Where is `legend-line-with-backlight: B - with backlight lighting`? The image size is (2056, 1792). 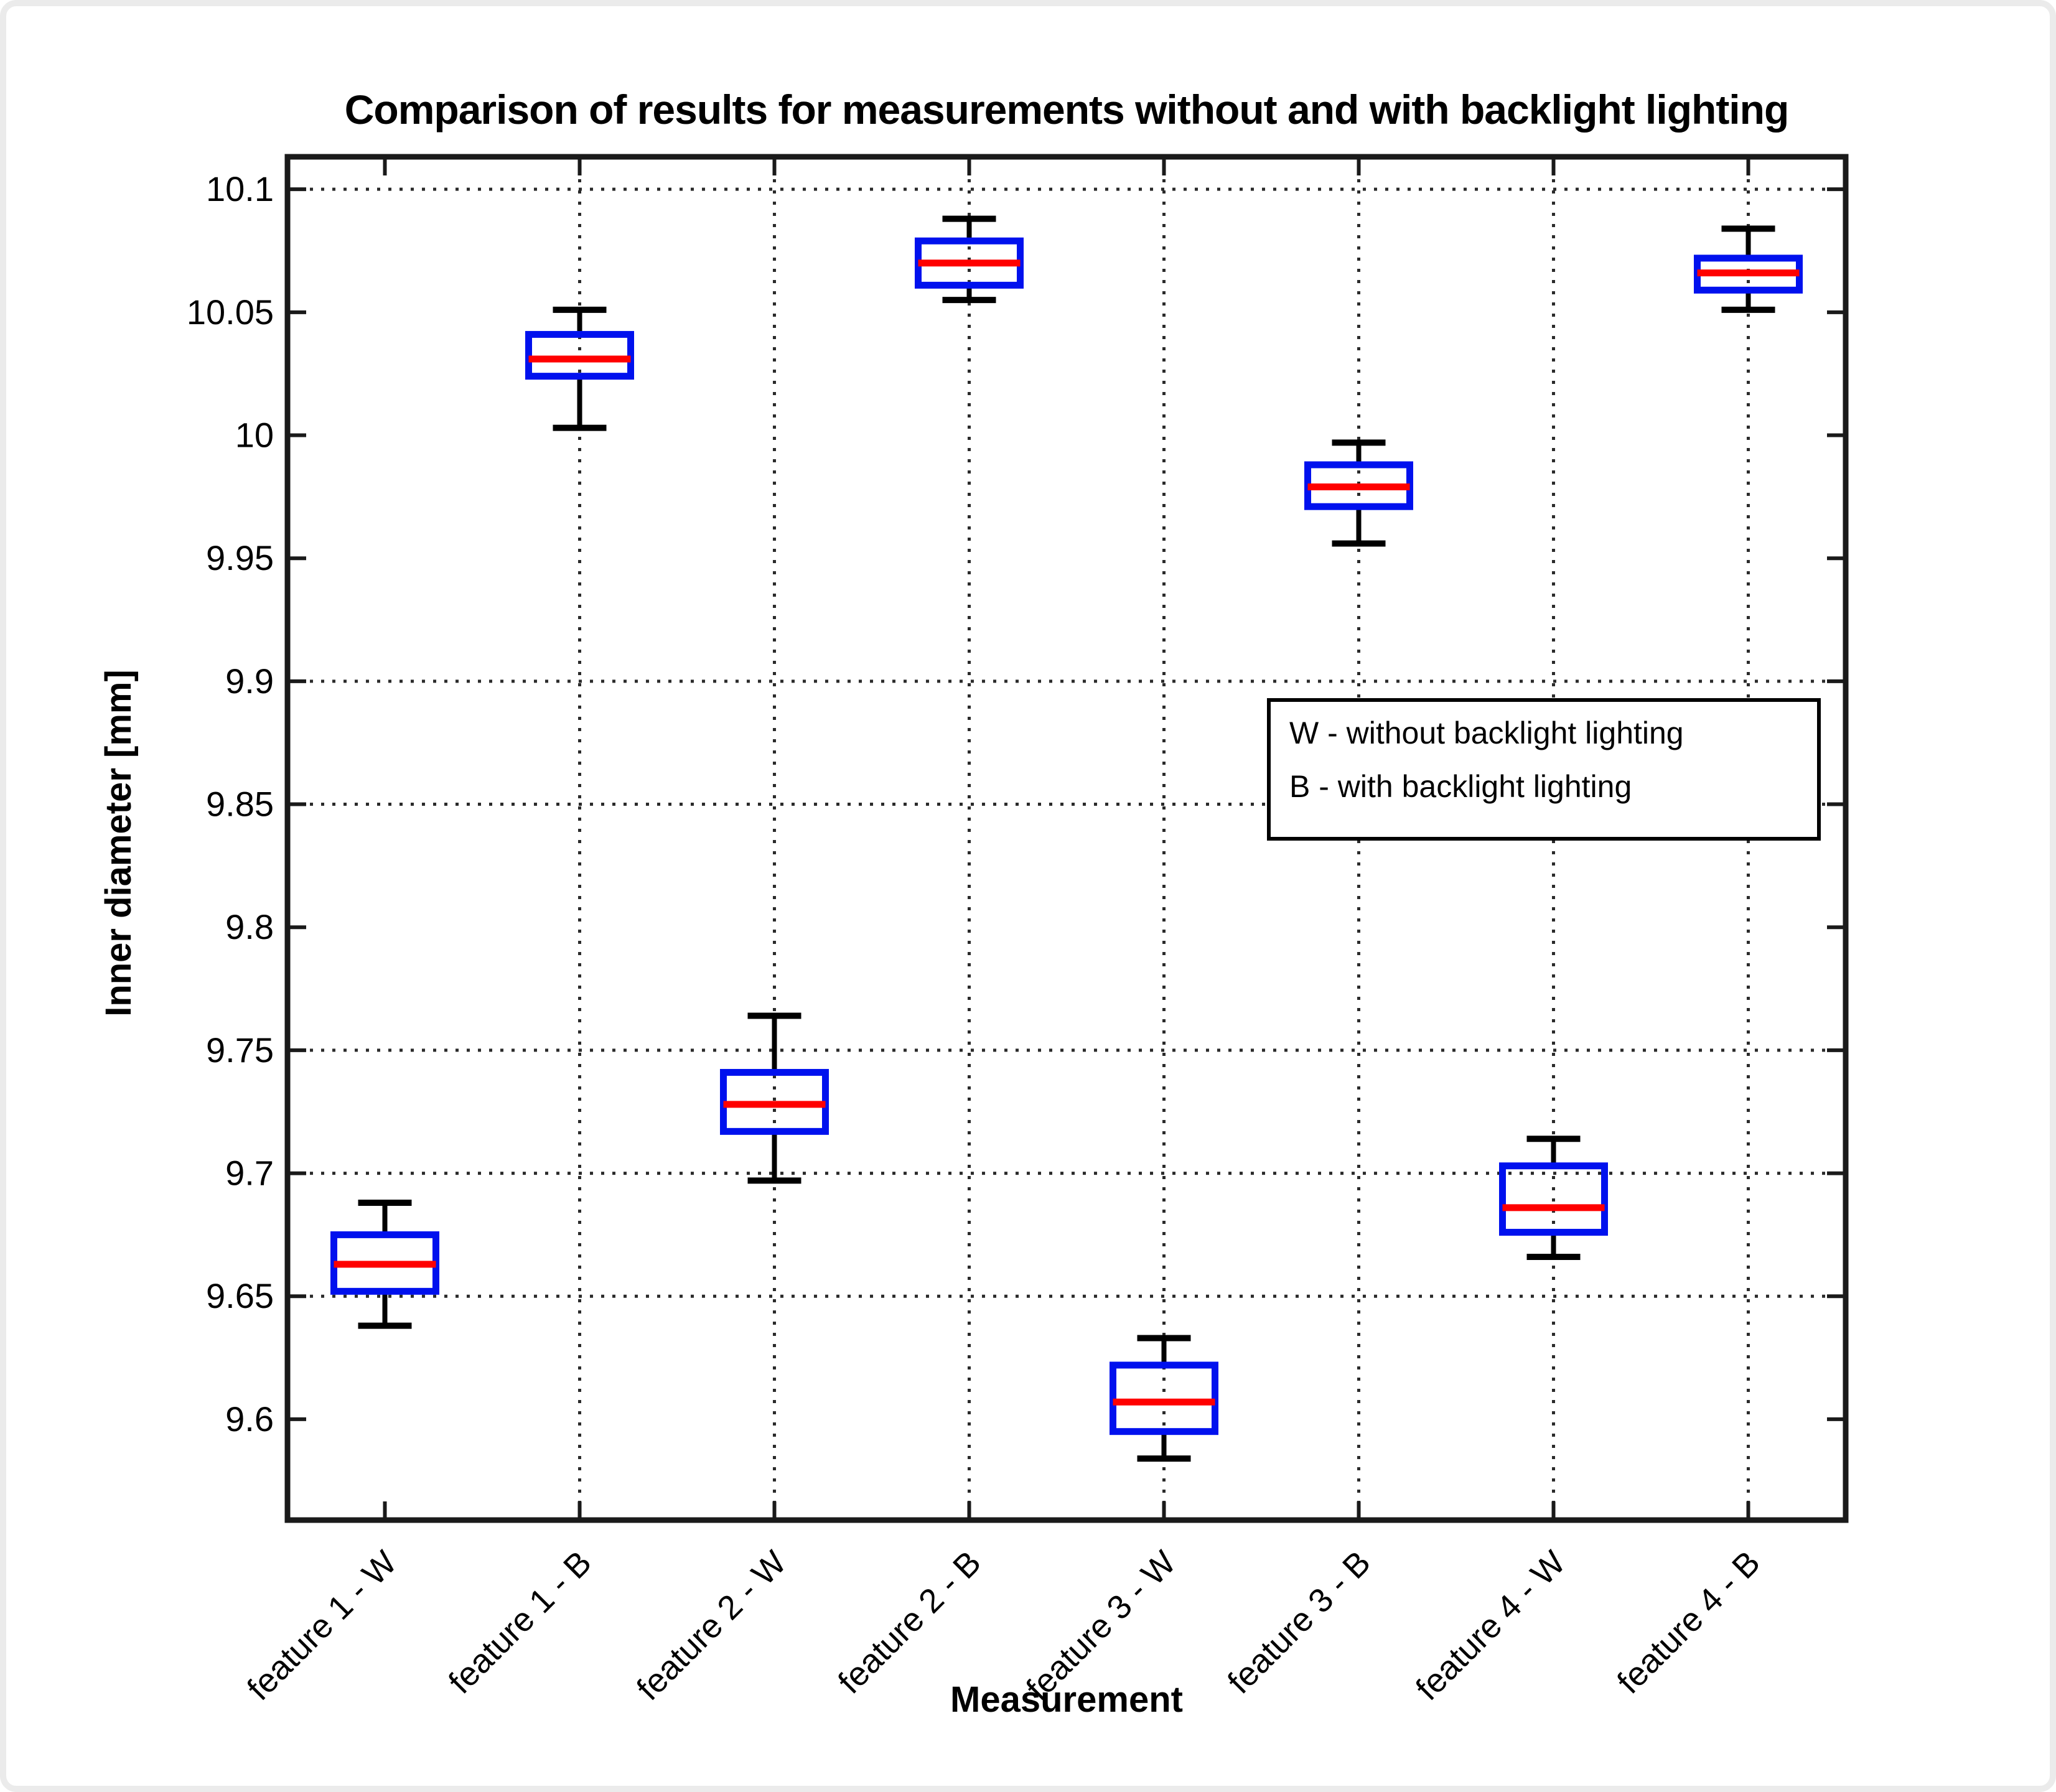 legend-line-with-backlight: B - with backlight lighting is located at coordinates (1461, 786).